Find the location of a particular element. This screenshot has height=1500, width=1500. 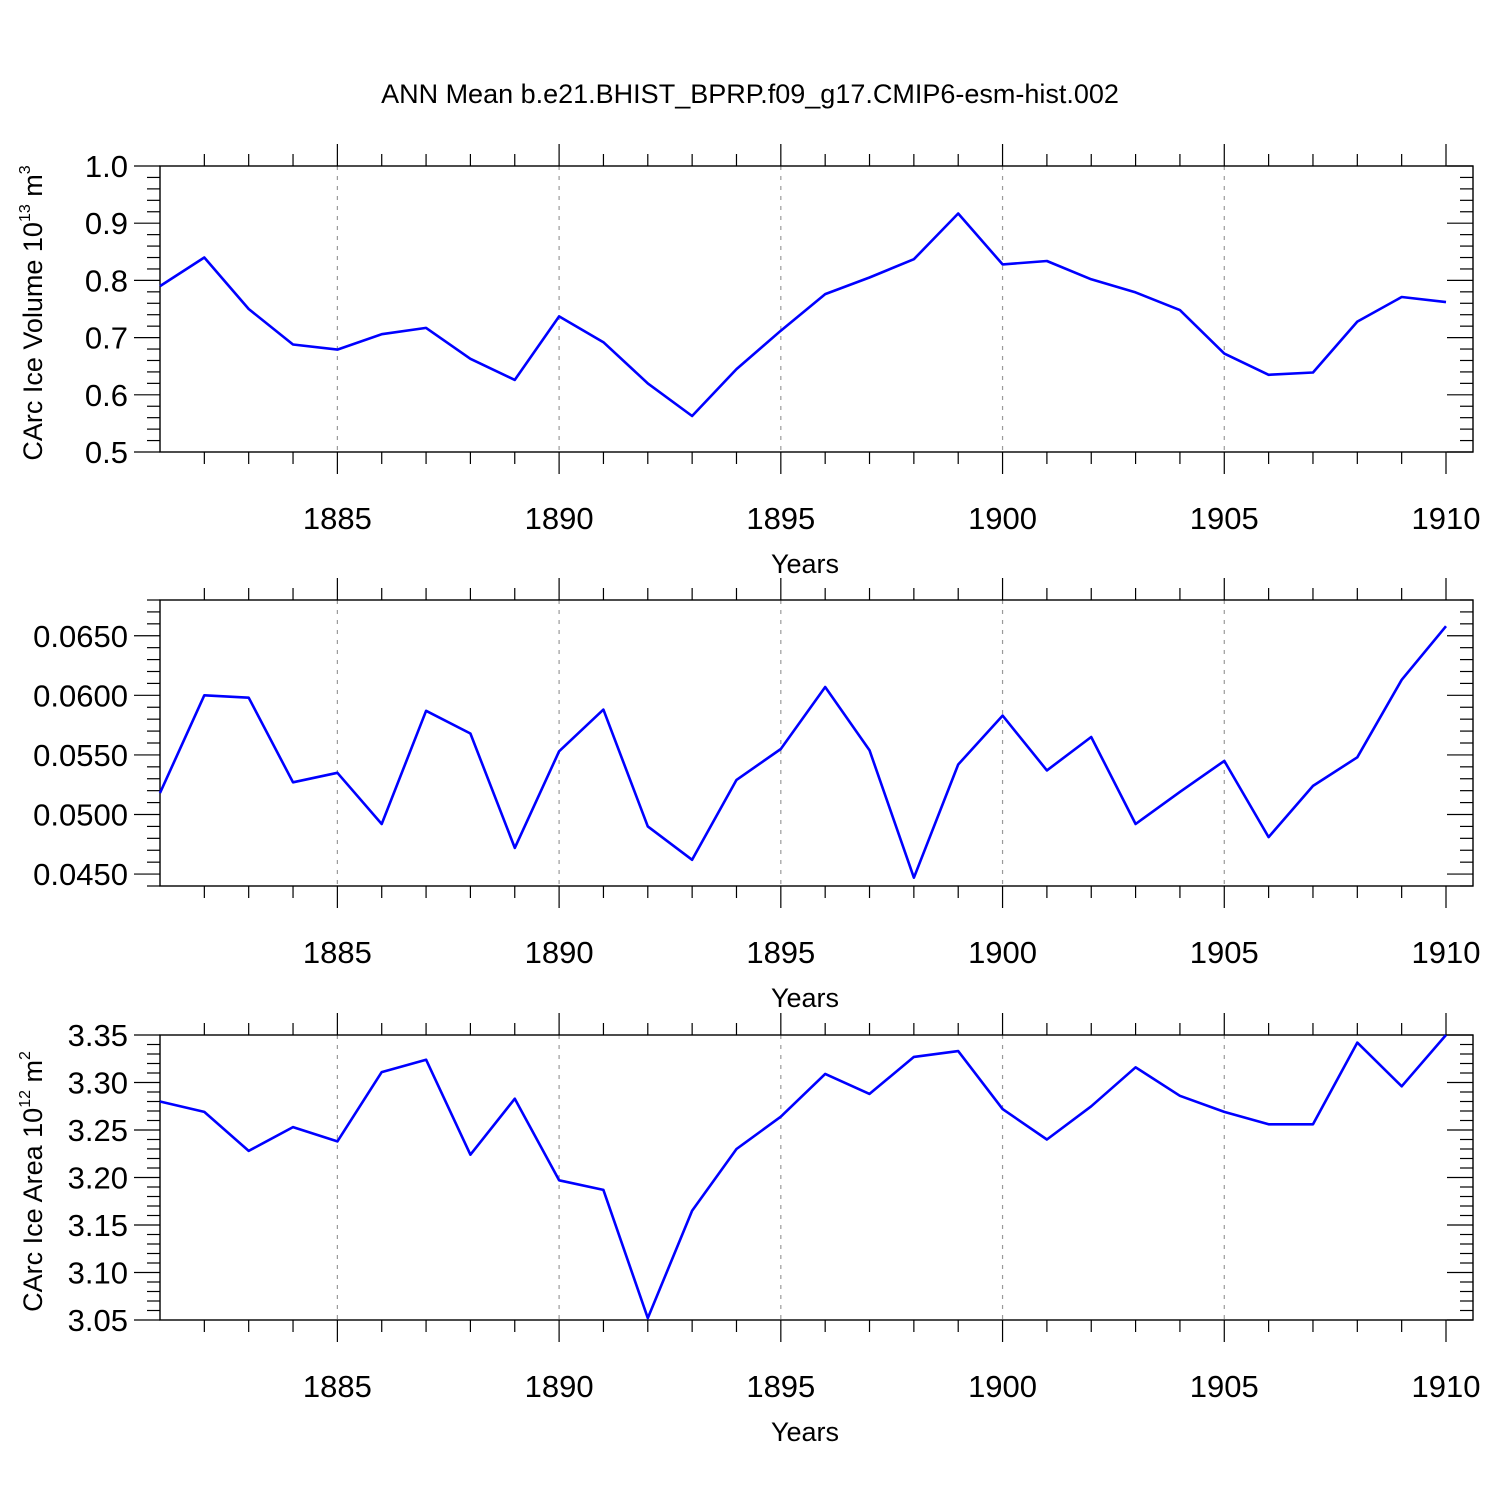

y-tick-label: 0.0650 is located at coordinates (80, 636).